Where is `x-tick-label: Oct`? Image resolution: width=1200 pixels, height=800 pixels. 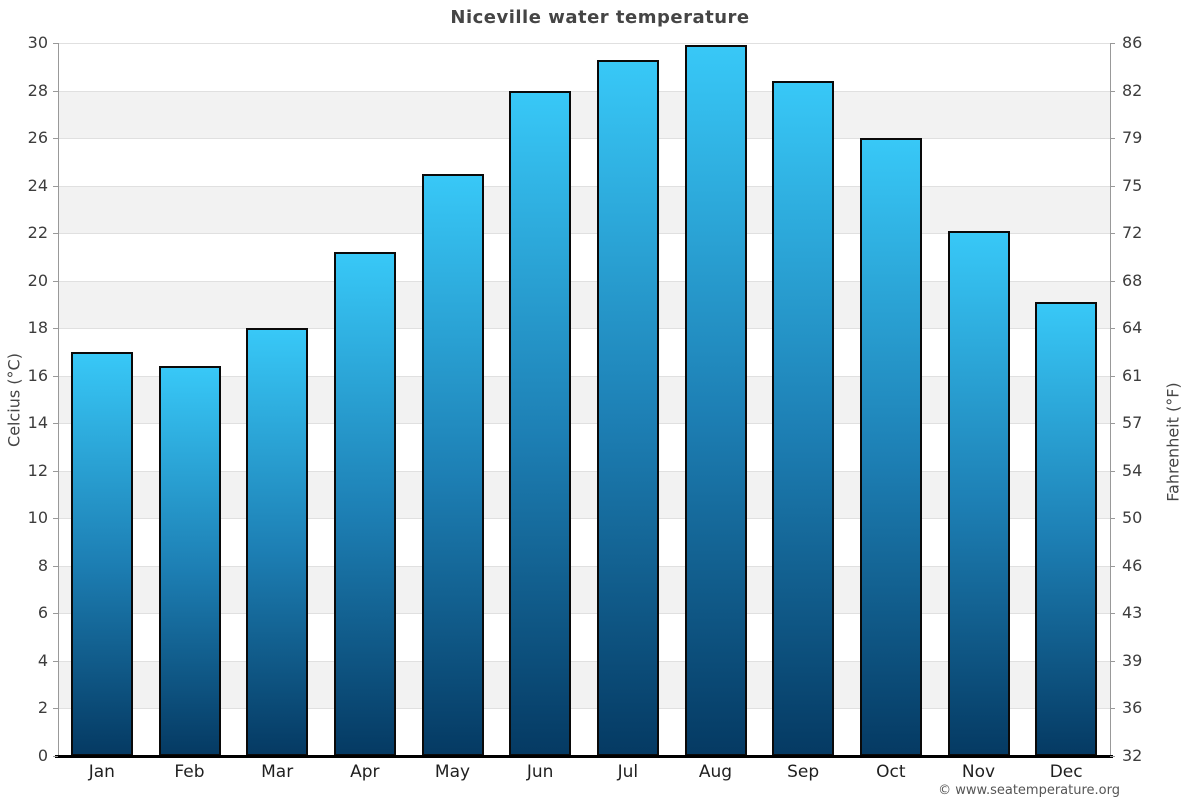 x-tick-label: Oct is located at coordinates (891, 772).